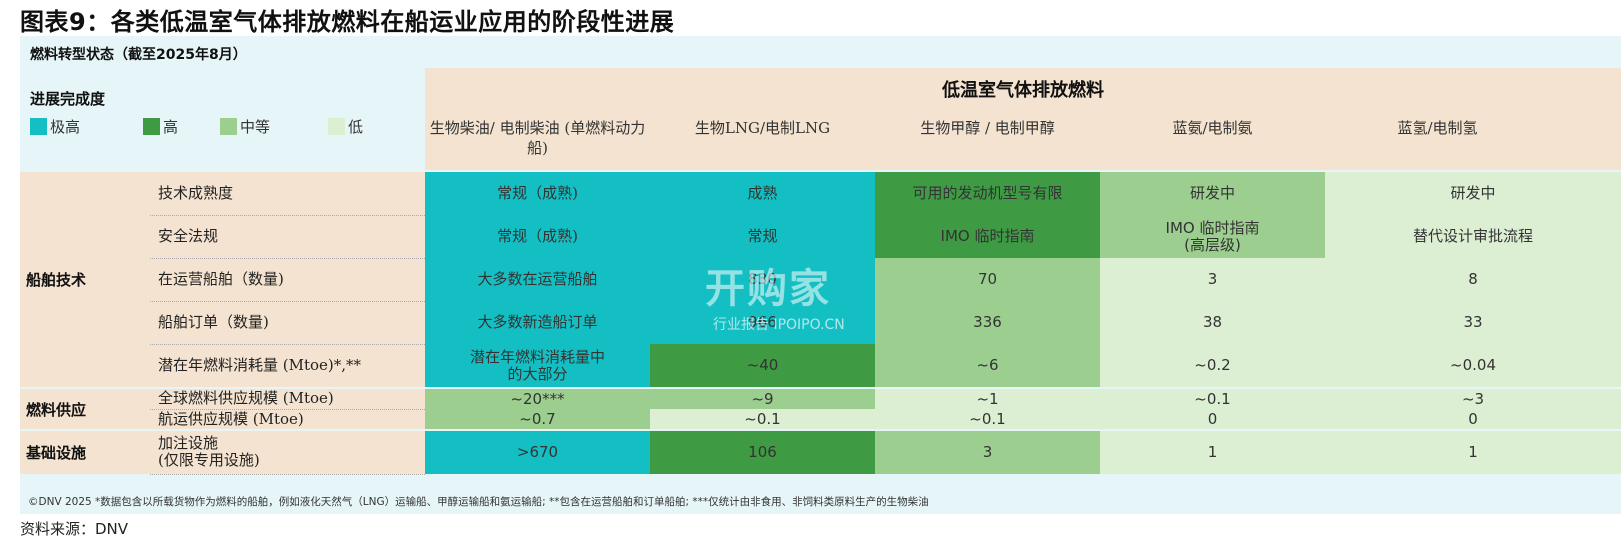  What do you see at coordinates (762, 398) in the screenshot?
I see `status-cell: ~9` at bounding box center [762, 398].